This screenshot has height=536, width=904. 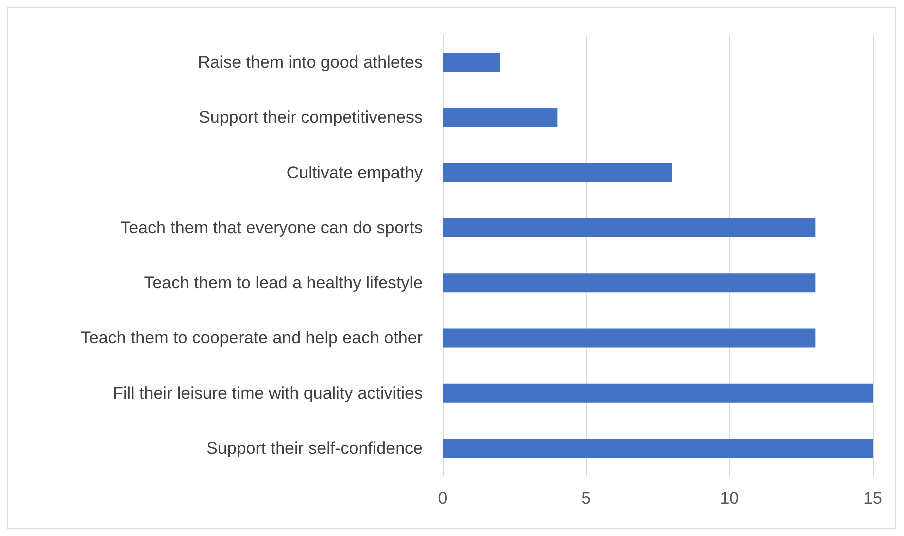 What do you see at coordinates (252, 338) in the screenshot?
I see `y-tick-label: Teach them to cooperate and help each other` at bounding box center [252, 338].